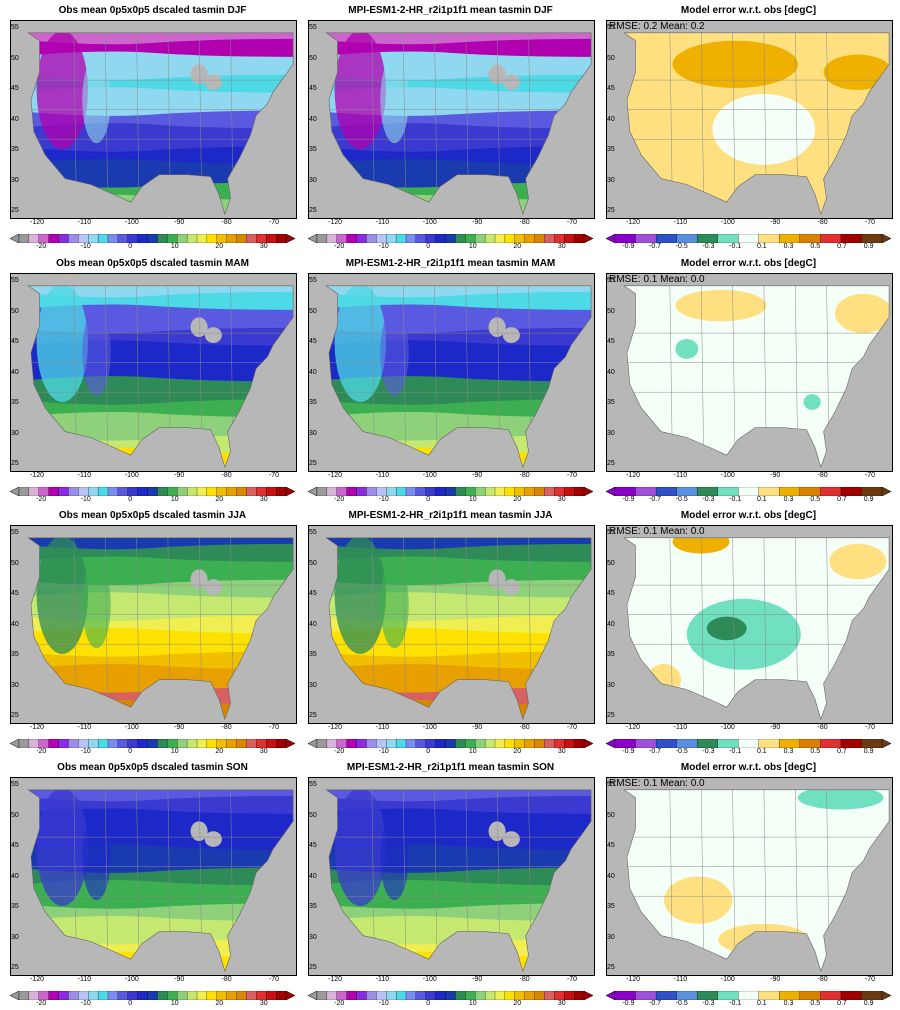 The image size is (900, 1010). Describe the element at coordinates (152, 767) in the screenshot. I see `panel-title: Obs mean 0p5x0p5 dscaled tasmin SON` at that location.